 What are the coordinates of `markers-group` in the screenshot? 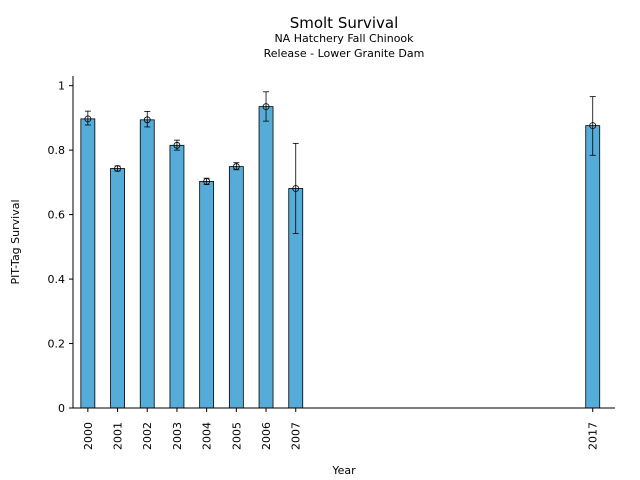 It's located at (340, 147).